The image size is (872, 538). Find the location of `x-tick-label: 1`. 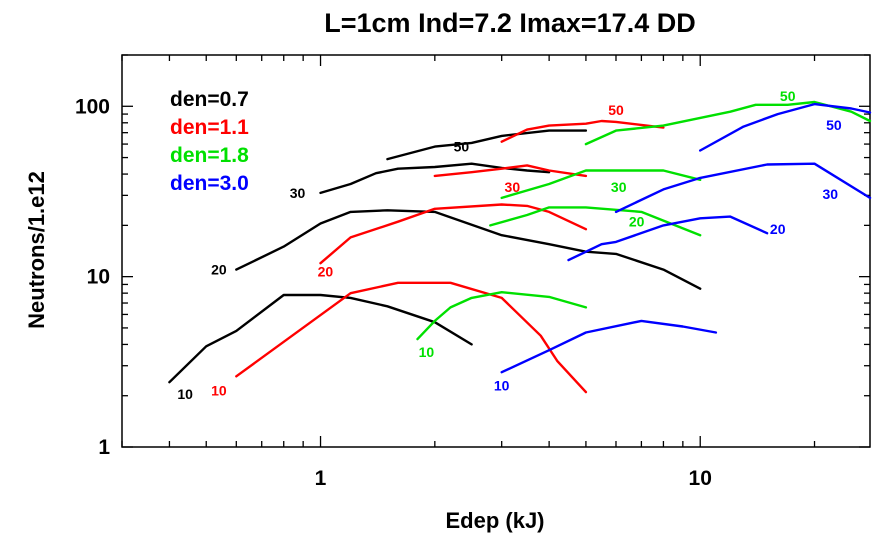

x-tick-label: 1 is located at coordinates (321, 478).